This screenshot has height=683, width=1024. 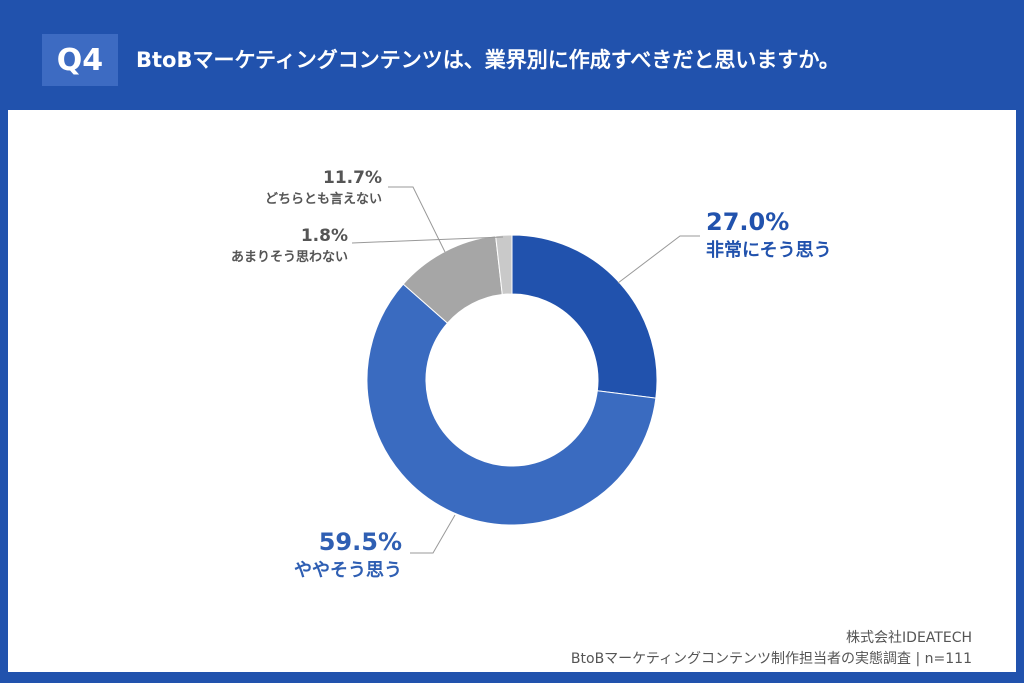 What do you see at coordinates (324, 236) in the screenshot?
I see `value-label: 1.8%` at bounding box center [324, 236].